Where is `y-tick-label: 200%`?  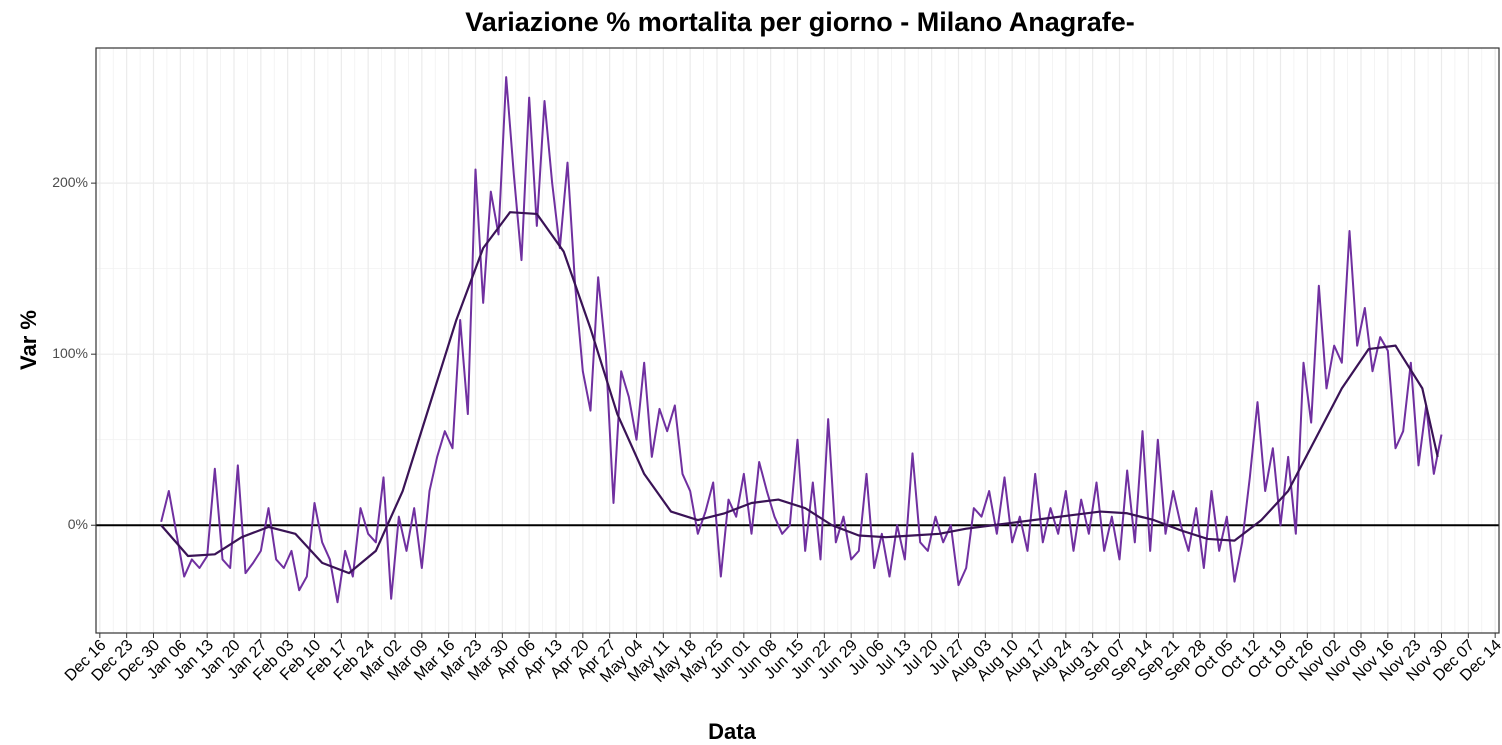
y-tick-label: 200% is located at coordinates (70, 182).